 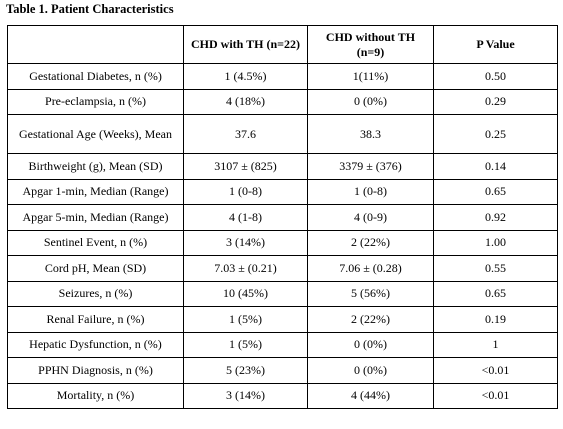 What do you see at coordinates (495, 76) in the screenshot?
I see `cell: 0.50` at bounding box center [495, 76].